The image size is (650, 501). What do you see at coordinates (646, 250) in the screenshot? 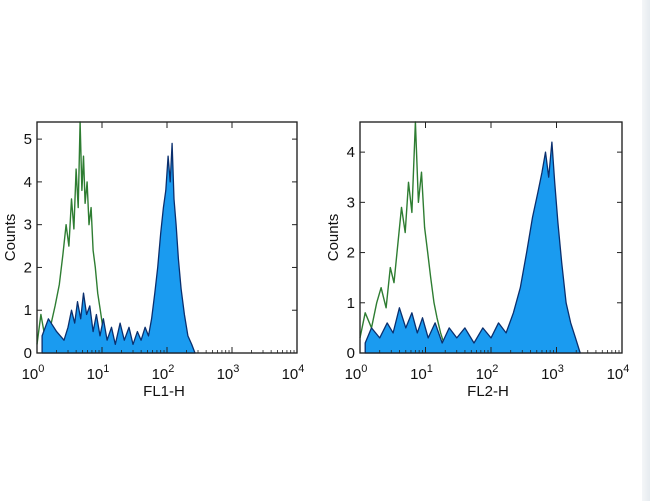
I see `edge-strip` at bounding box center [646, 250].